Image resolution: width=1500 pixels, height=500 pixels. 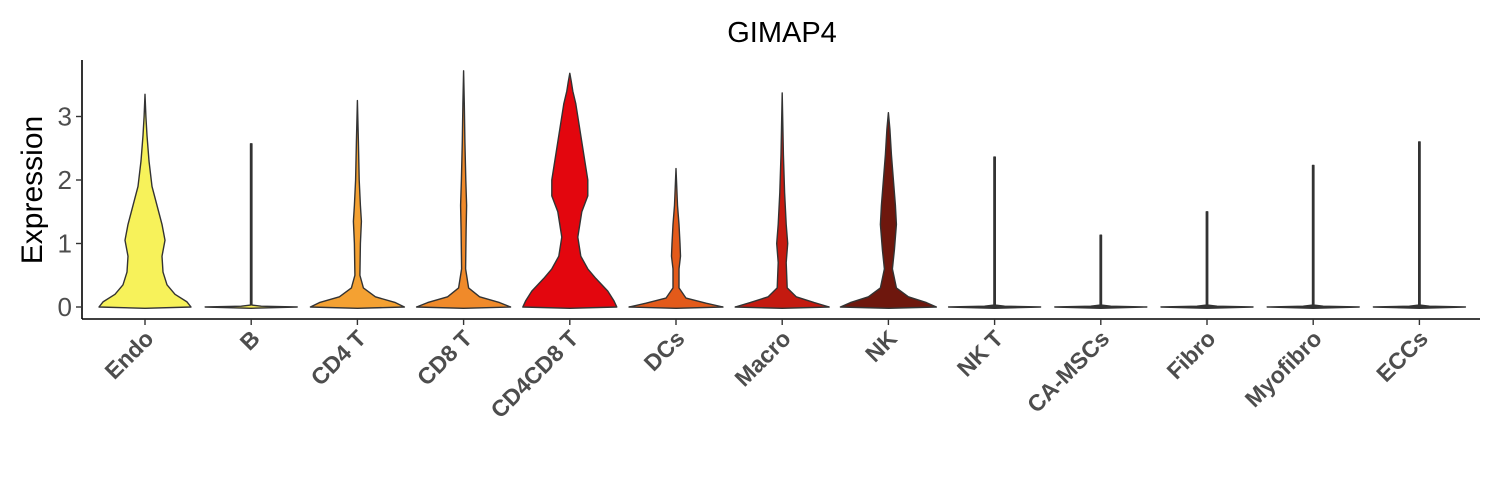 What do you see at coordinates (463, 189) in the screenshot?
I see `violin-cd8-t` at bounding box center [463, 189].